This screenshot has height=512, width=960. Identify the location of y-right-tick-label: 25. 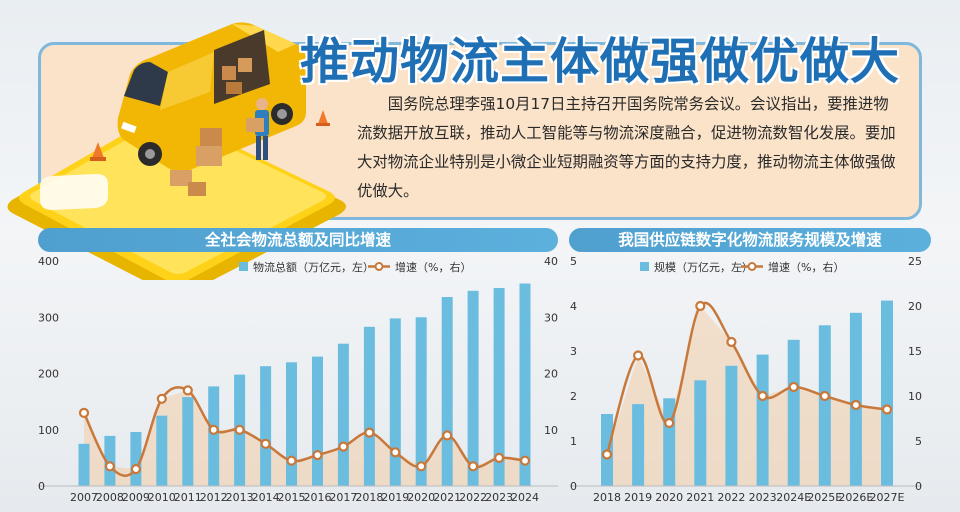
(915, 261).